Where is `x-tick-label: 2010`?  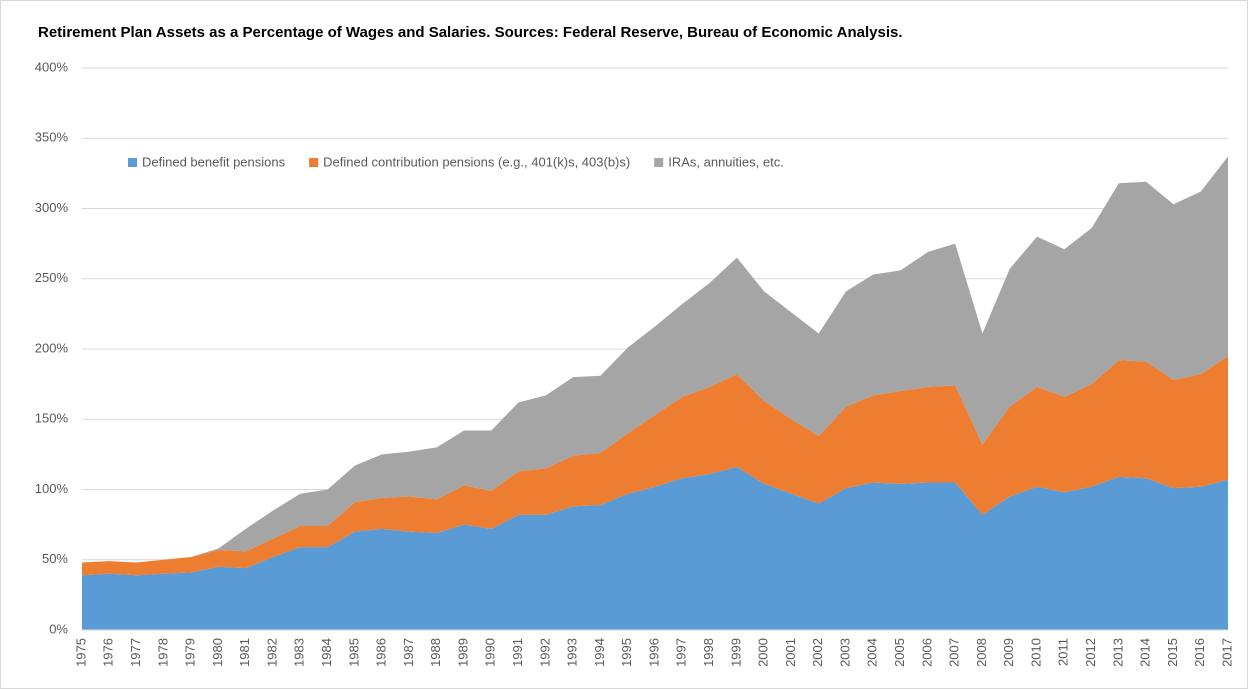 x-tick-label: 2010 is located at coordinates (1035, 652).